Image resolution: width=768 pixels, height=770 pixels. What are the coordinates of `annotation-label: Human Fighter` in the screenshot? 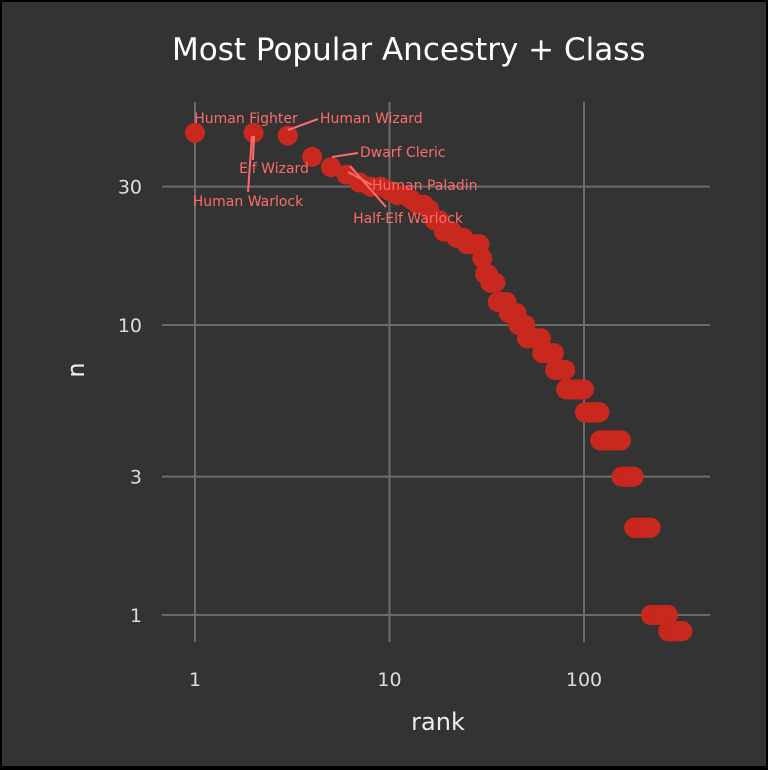 It's located at (246, 119).